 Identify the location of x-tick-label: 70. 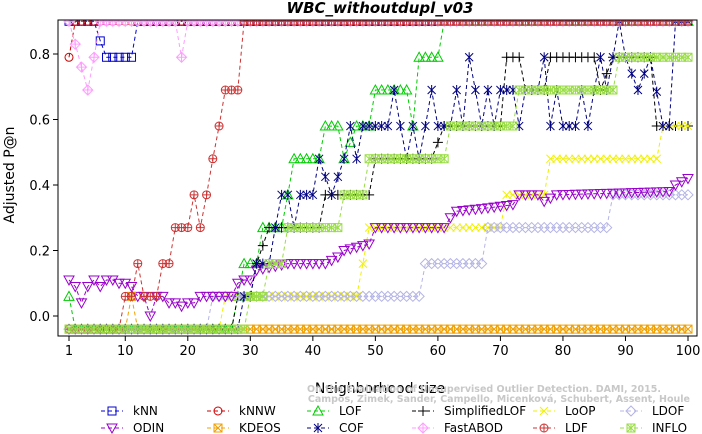
(500, 351).